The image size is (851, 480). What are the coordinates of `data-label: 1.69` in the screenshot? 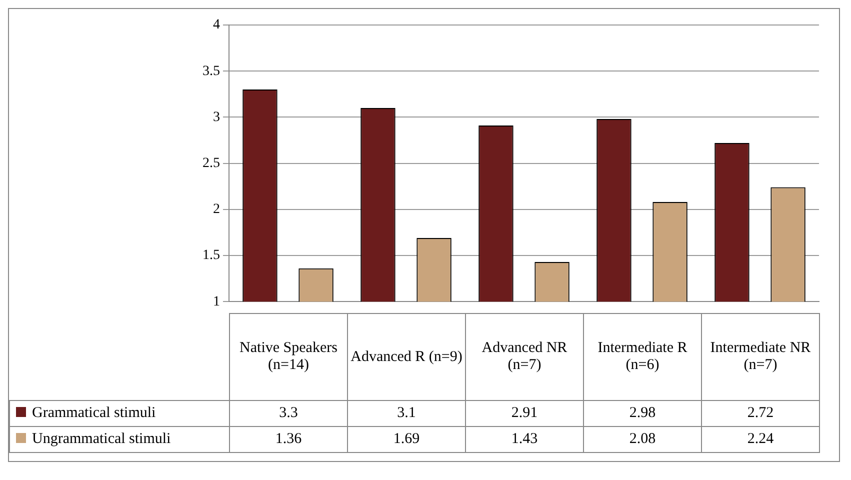 It's located at (407, 439).